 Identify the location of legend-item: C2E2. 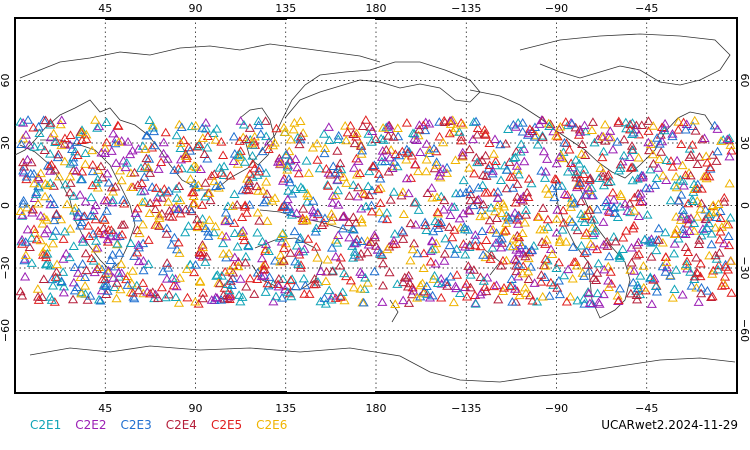
(91, 425).